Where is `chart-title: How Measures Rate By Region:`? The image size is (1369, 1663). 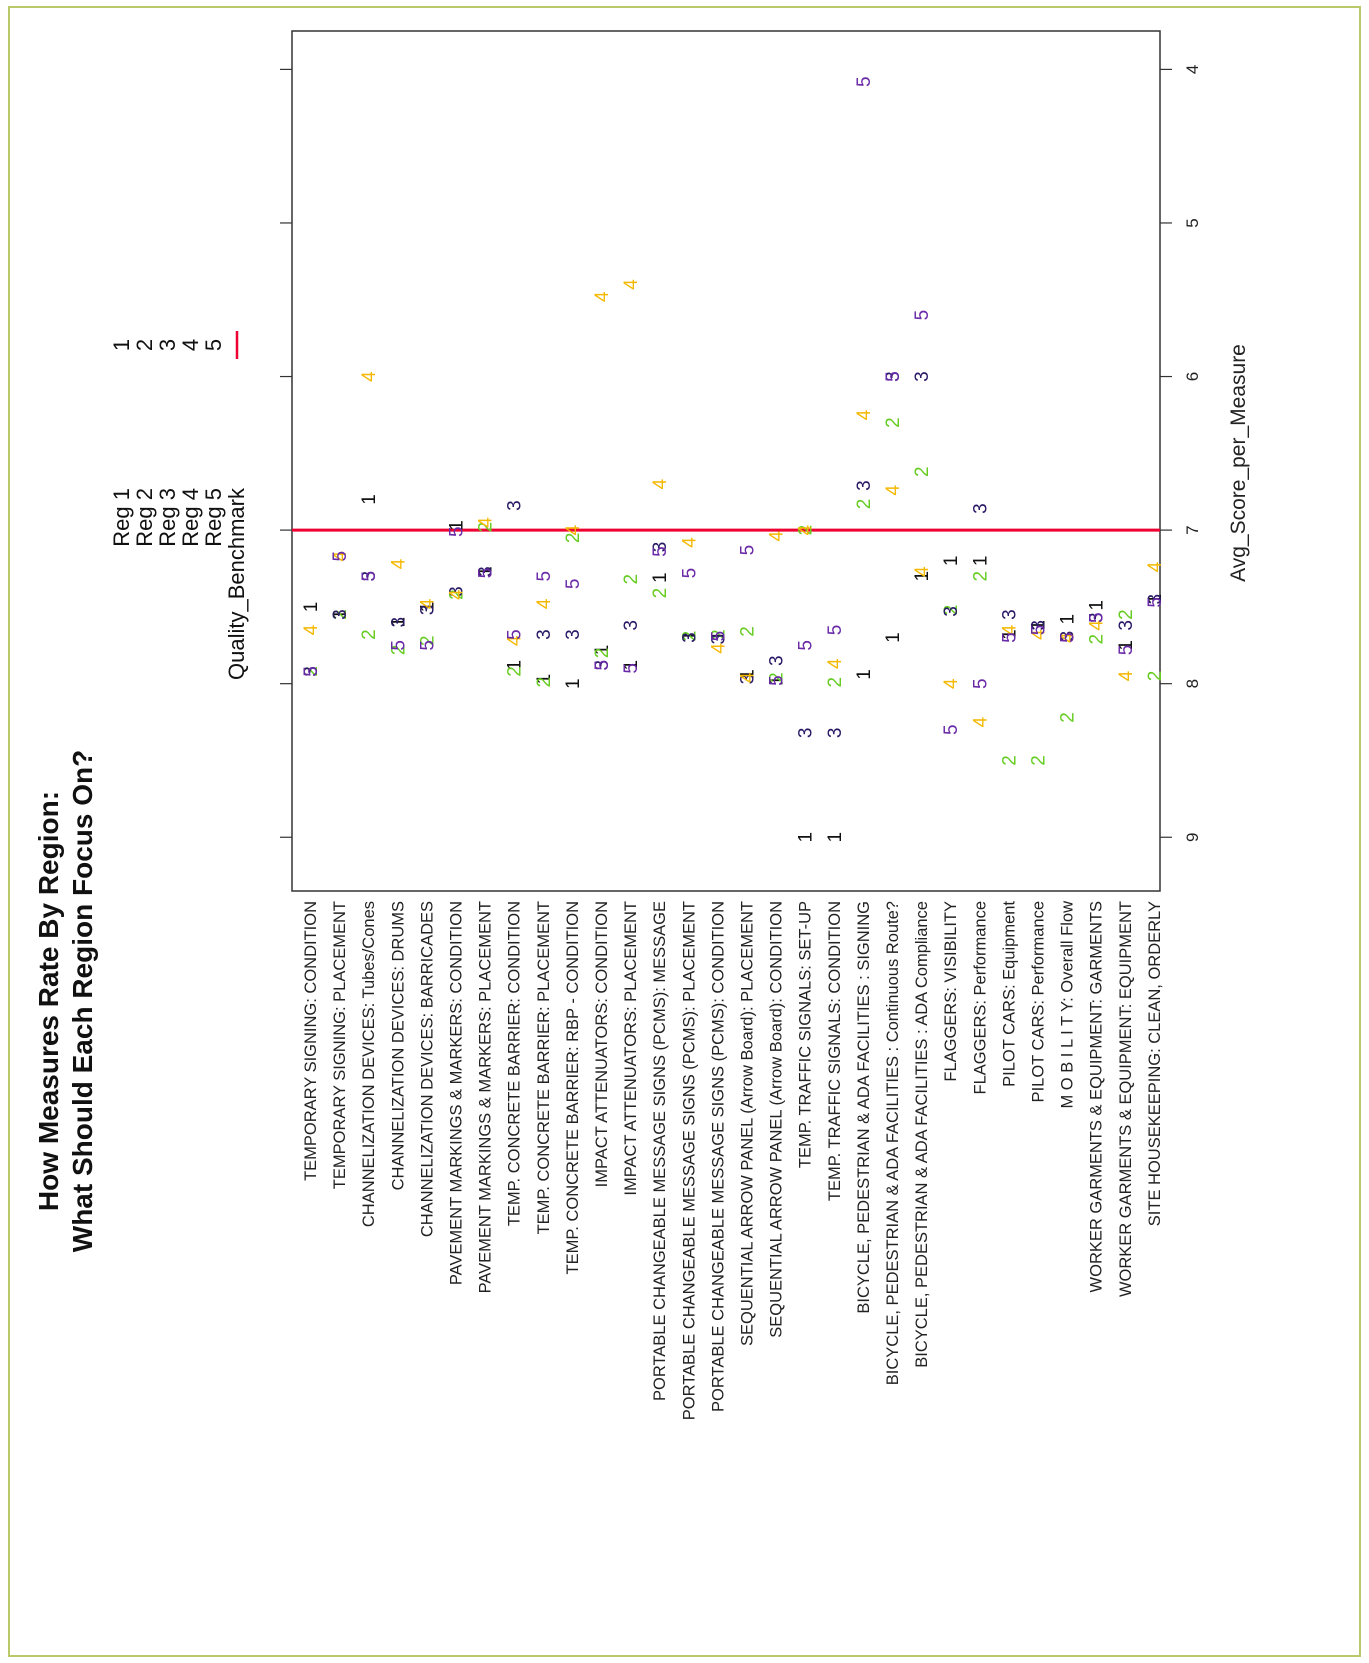
chart-title: How Measures Rate By Region: is located at coordinates (48, 1001).